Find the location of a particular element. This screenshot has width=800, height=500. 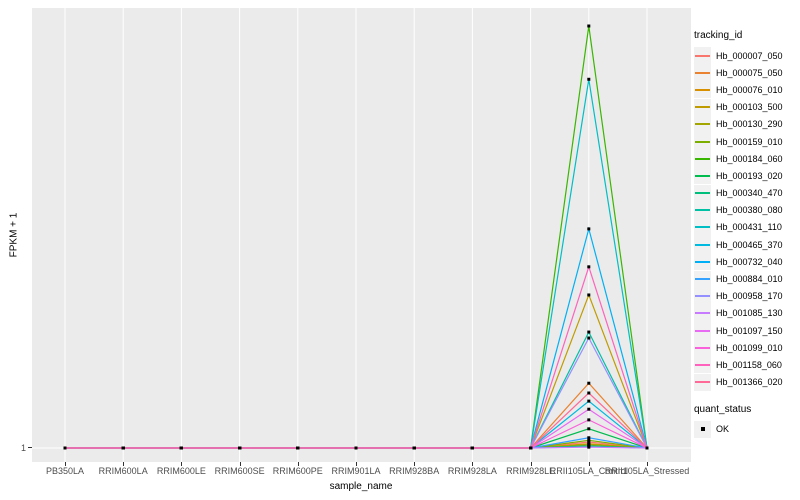

x-tick-label: RRIM928LA is located at coordinates (472, 471).